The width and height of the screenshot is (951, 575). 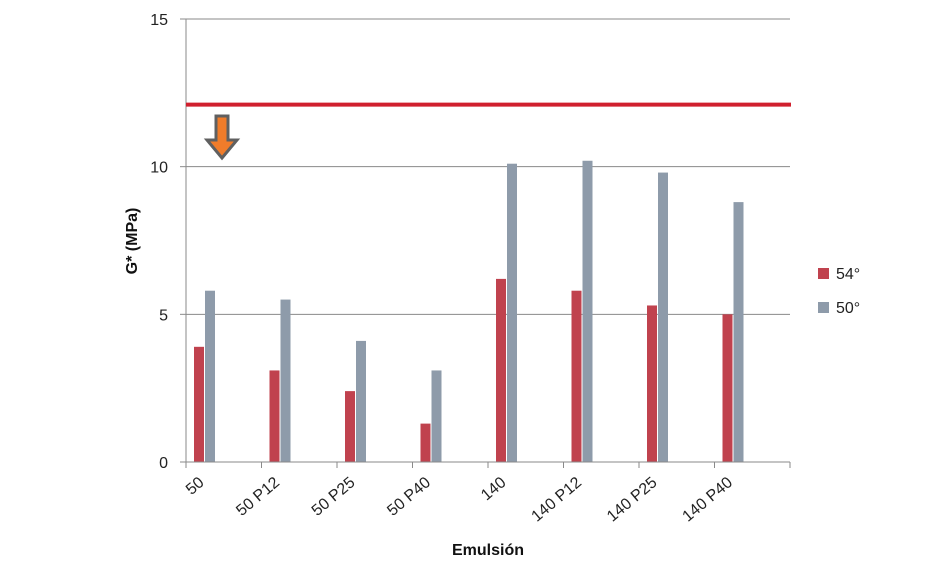 I want to click on x-tick-label: 50 P40, so click(x=409, y=497).